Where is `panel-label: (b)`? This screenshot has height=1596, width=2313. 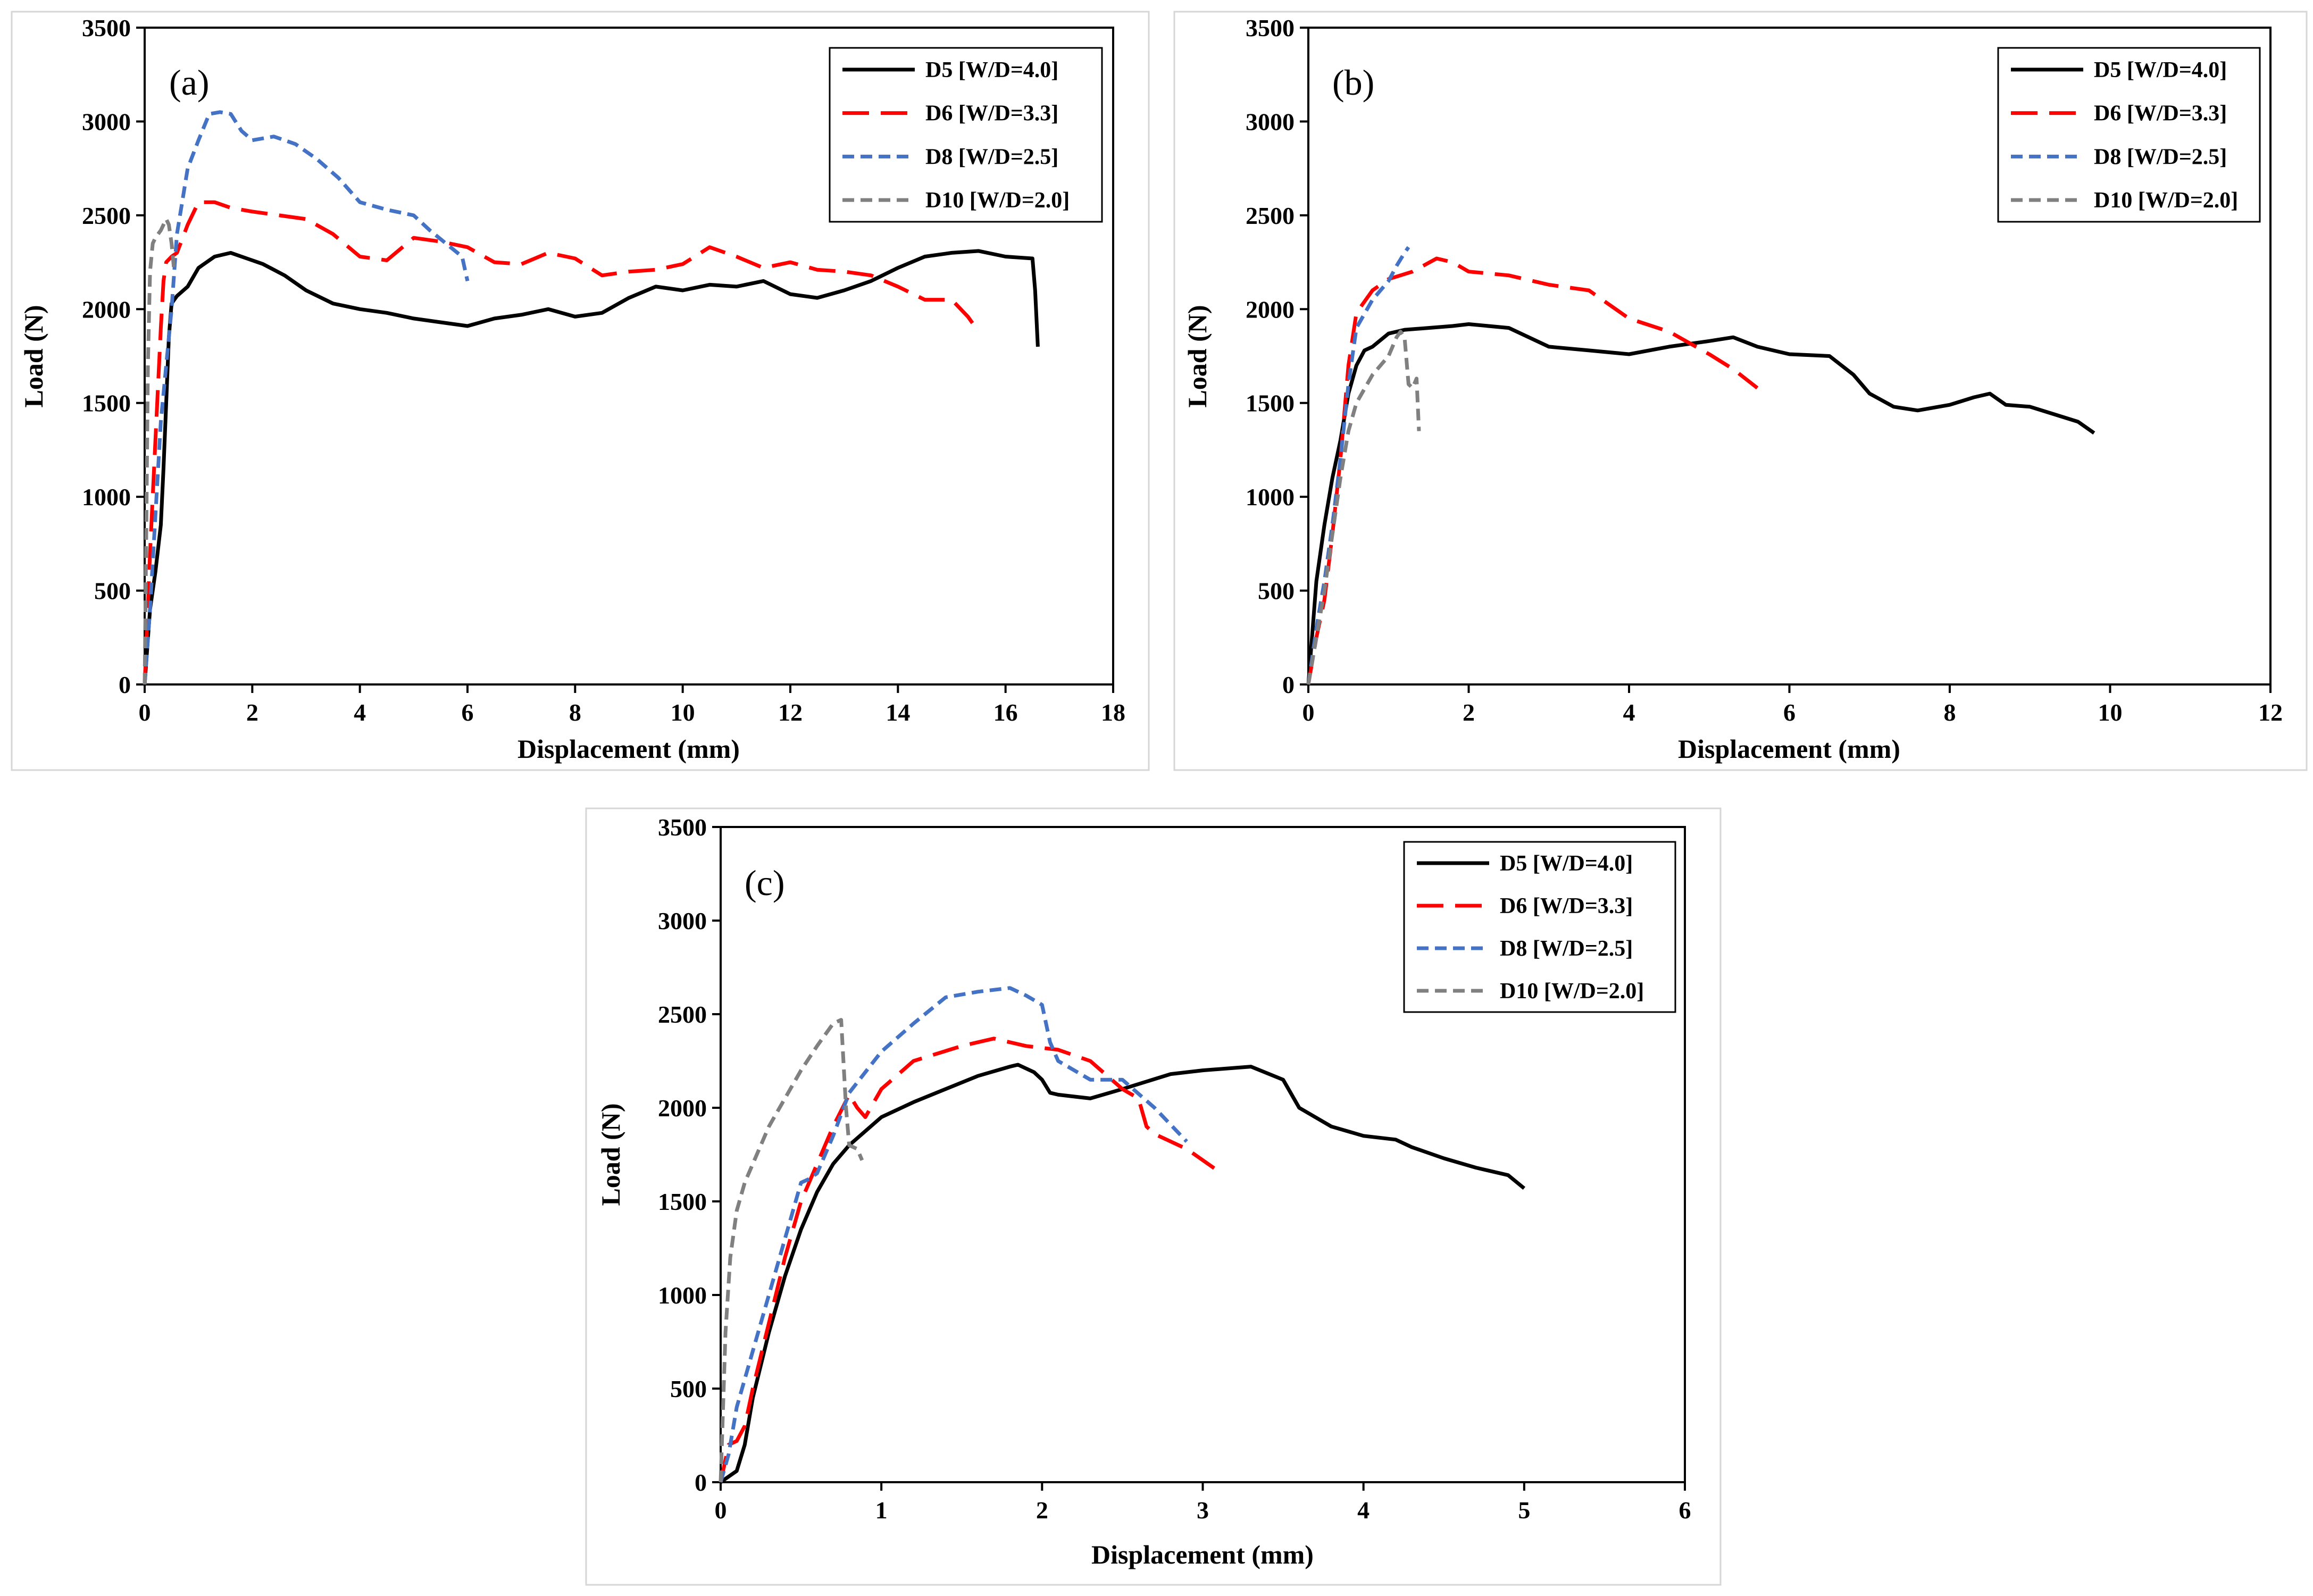
panel-label: (b) is located at coordinates (1353, 82).